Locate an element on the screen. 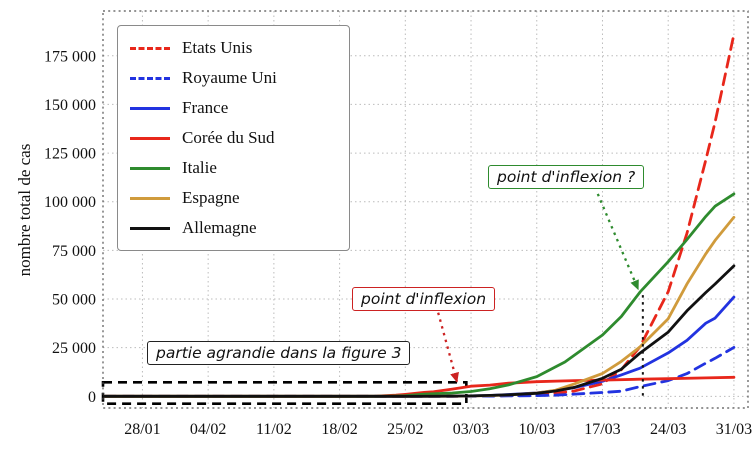 This screenshot has width=754, height=451. legend-item-royaume-uni: Royaume Uni is located at coordinates (233, 78).